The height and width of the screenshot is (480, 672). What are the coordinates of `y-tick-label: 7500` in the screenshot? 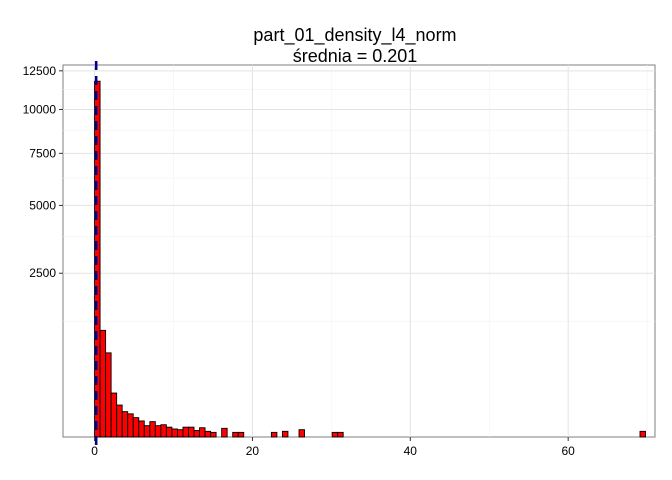 It's located at (42, 153).